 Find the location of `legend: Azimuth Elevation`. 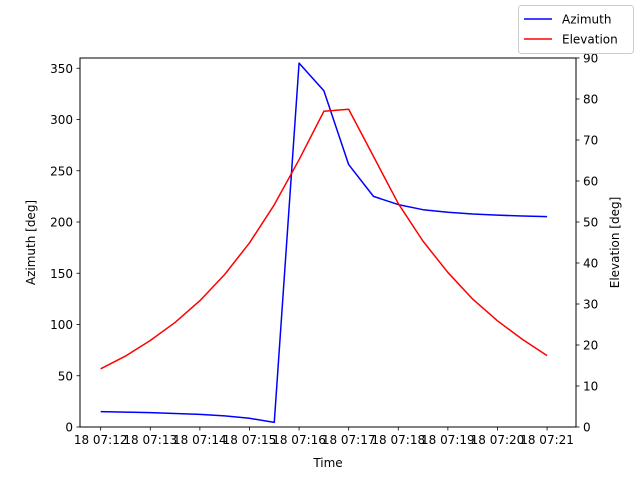

legend: Azimuth Elevation is located at coordinates (576, 29).